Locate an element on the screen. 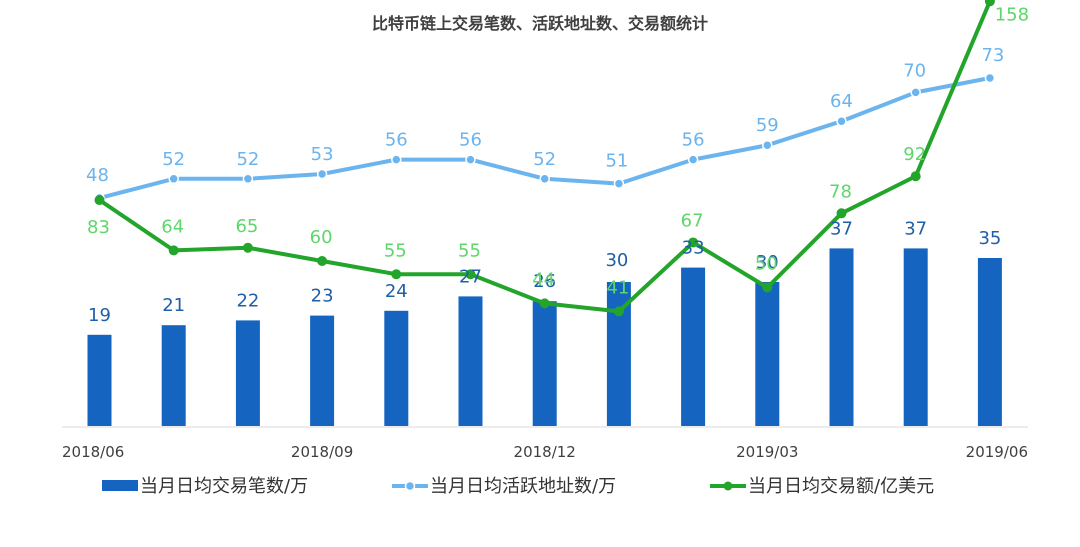  label-series-0-2018/08: 22 is located at coordinates (247, 300).